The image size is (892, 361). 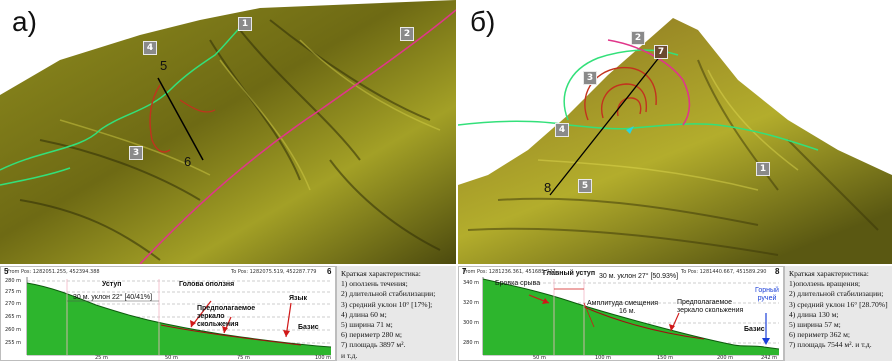 What do you see at coordinates (562, 130) in the screenshot?
I see `marker-b-4: 4` at bounding box center [562, 130].